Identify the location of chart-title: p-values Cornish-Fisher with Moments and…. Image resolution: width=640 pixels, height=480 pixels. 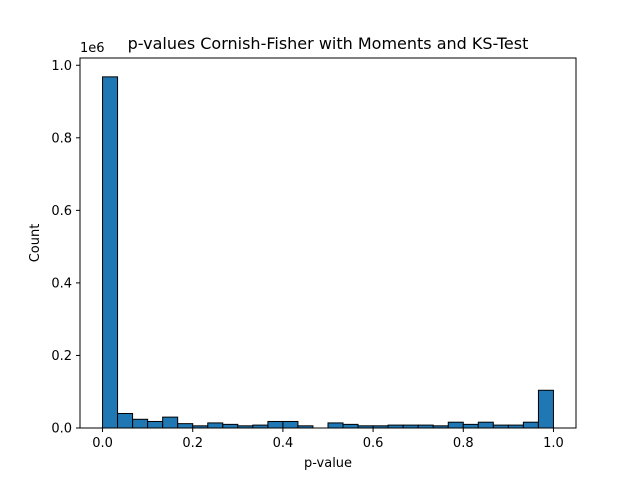
(328, 43).